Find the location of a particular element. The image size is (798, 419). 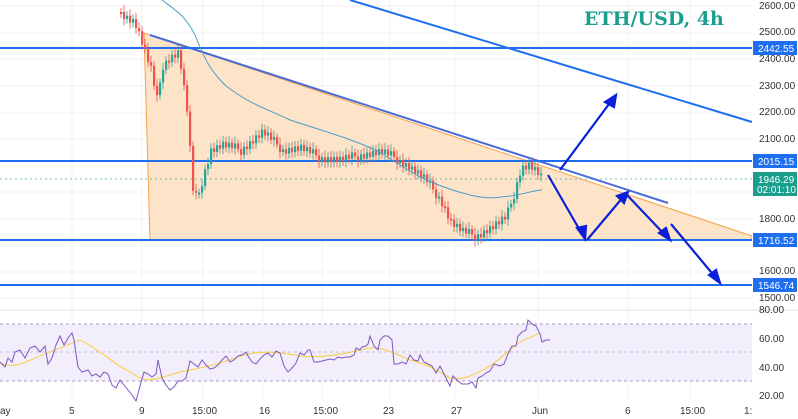

svg-text: 9 is located at coordinates (142, 411).